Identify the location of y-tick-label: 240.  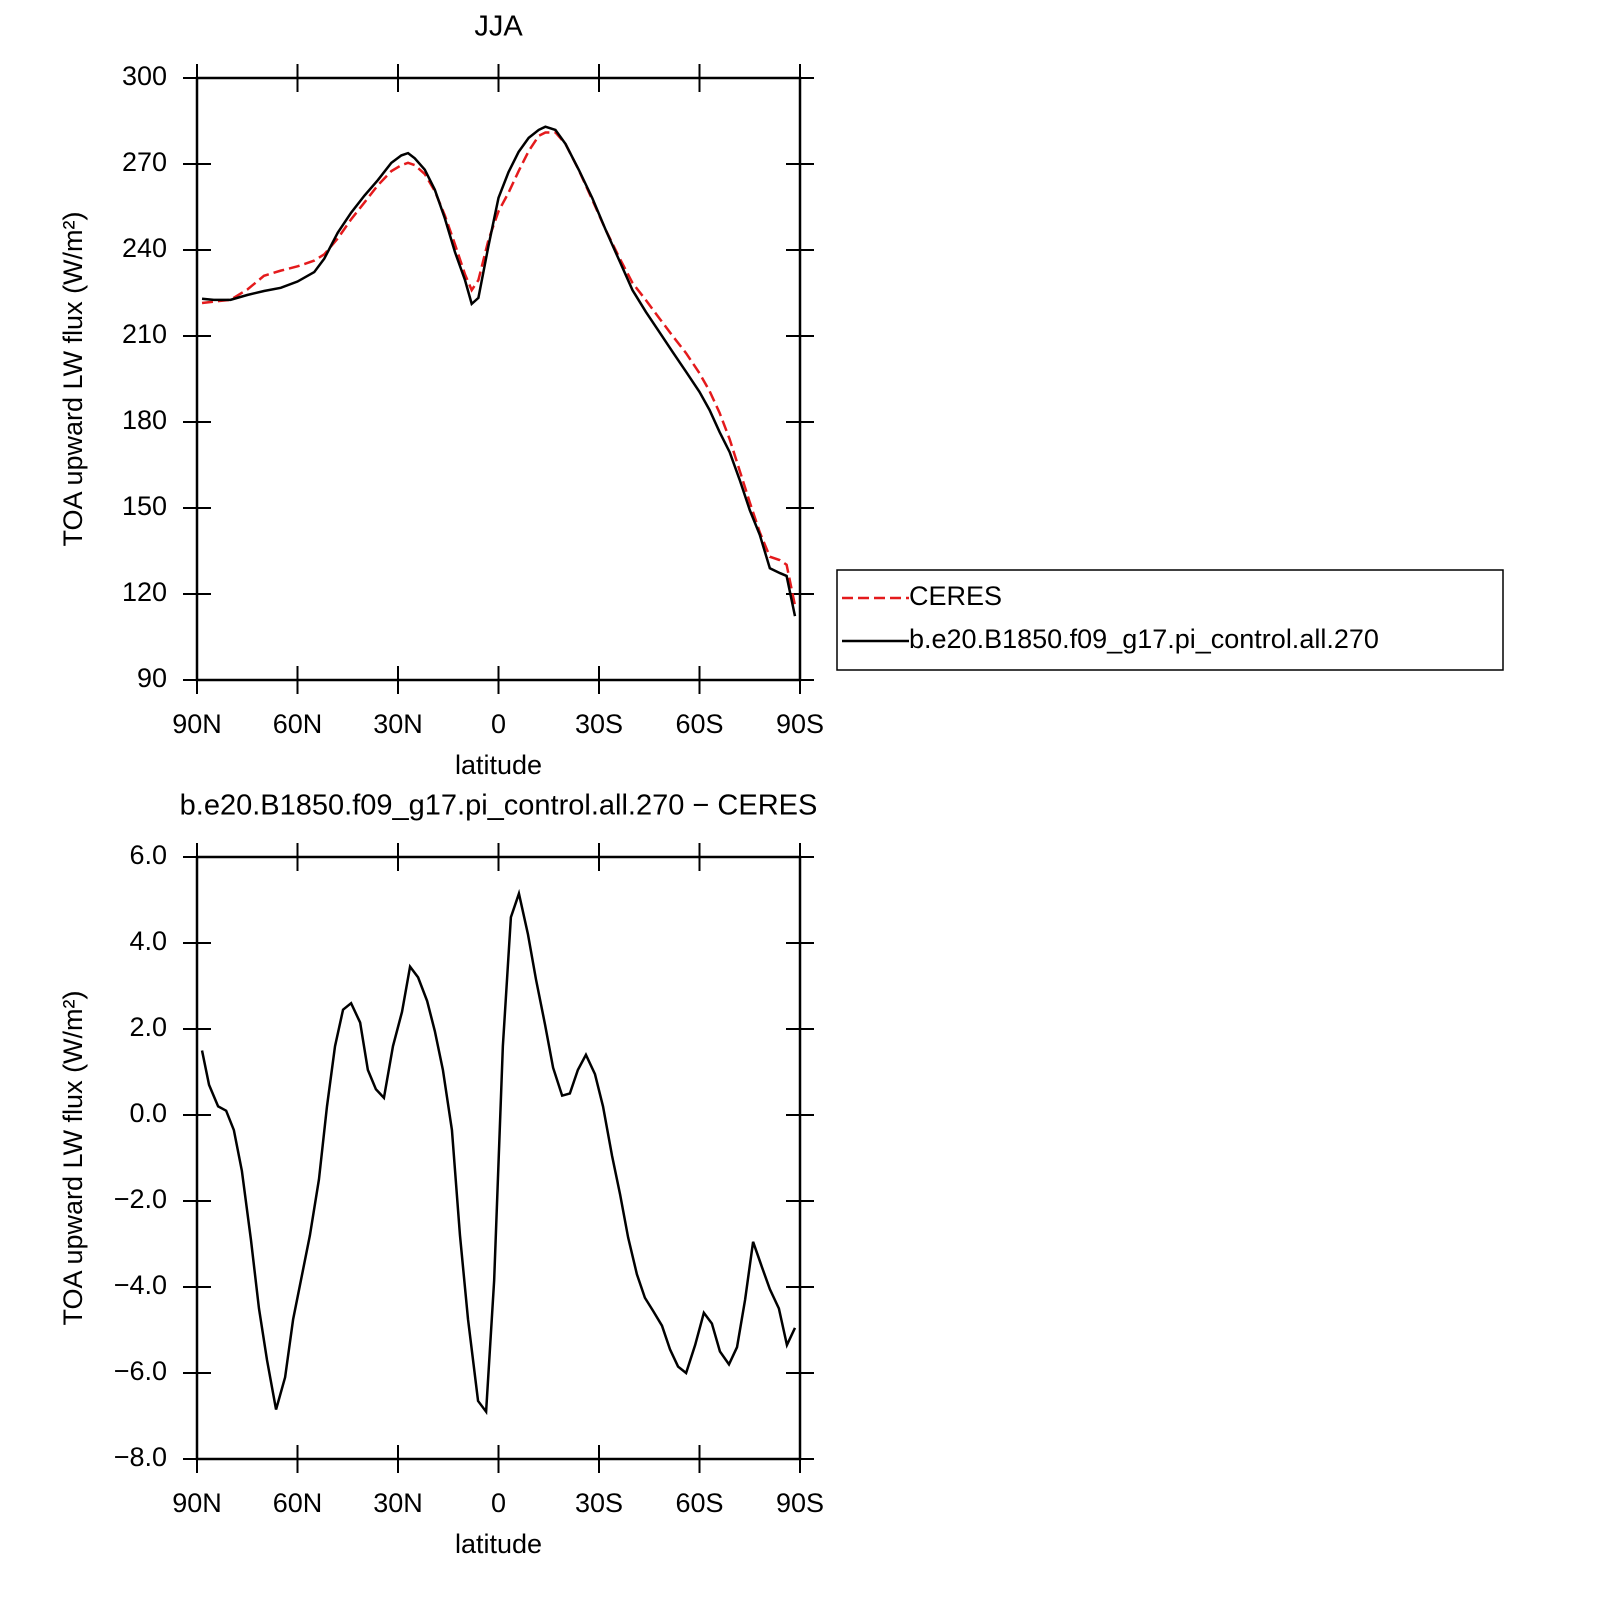
(144, 248).